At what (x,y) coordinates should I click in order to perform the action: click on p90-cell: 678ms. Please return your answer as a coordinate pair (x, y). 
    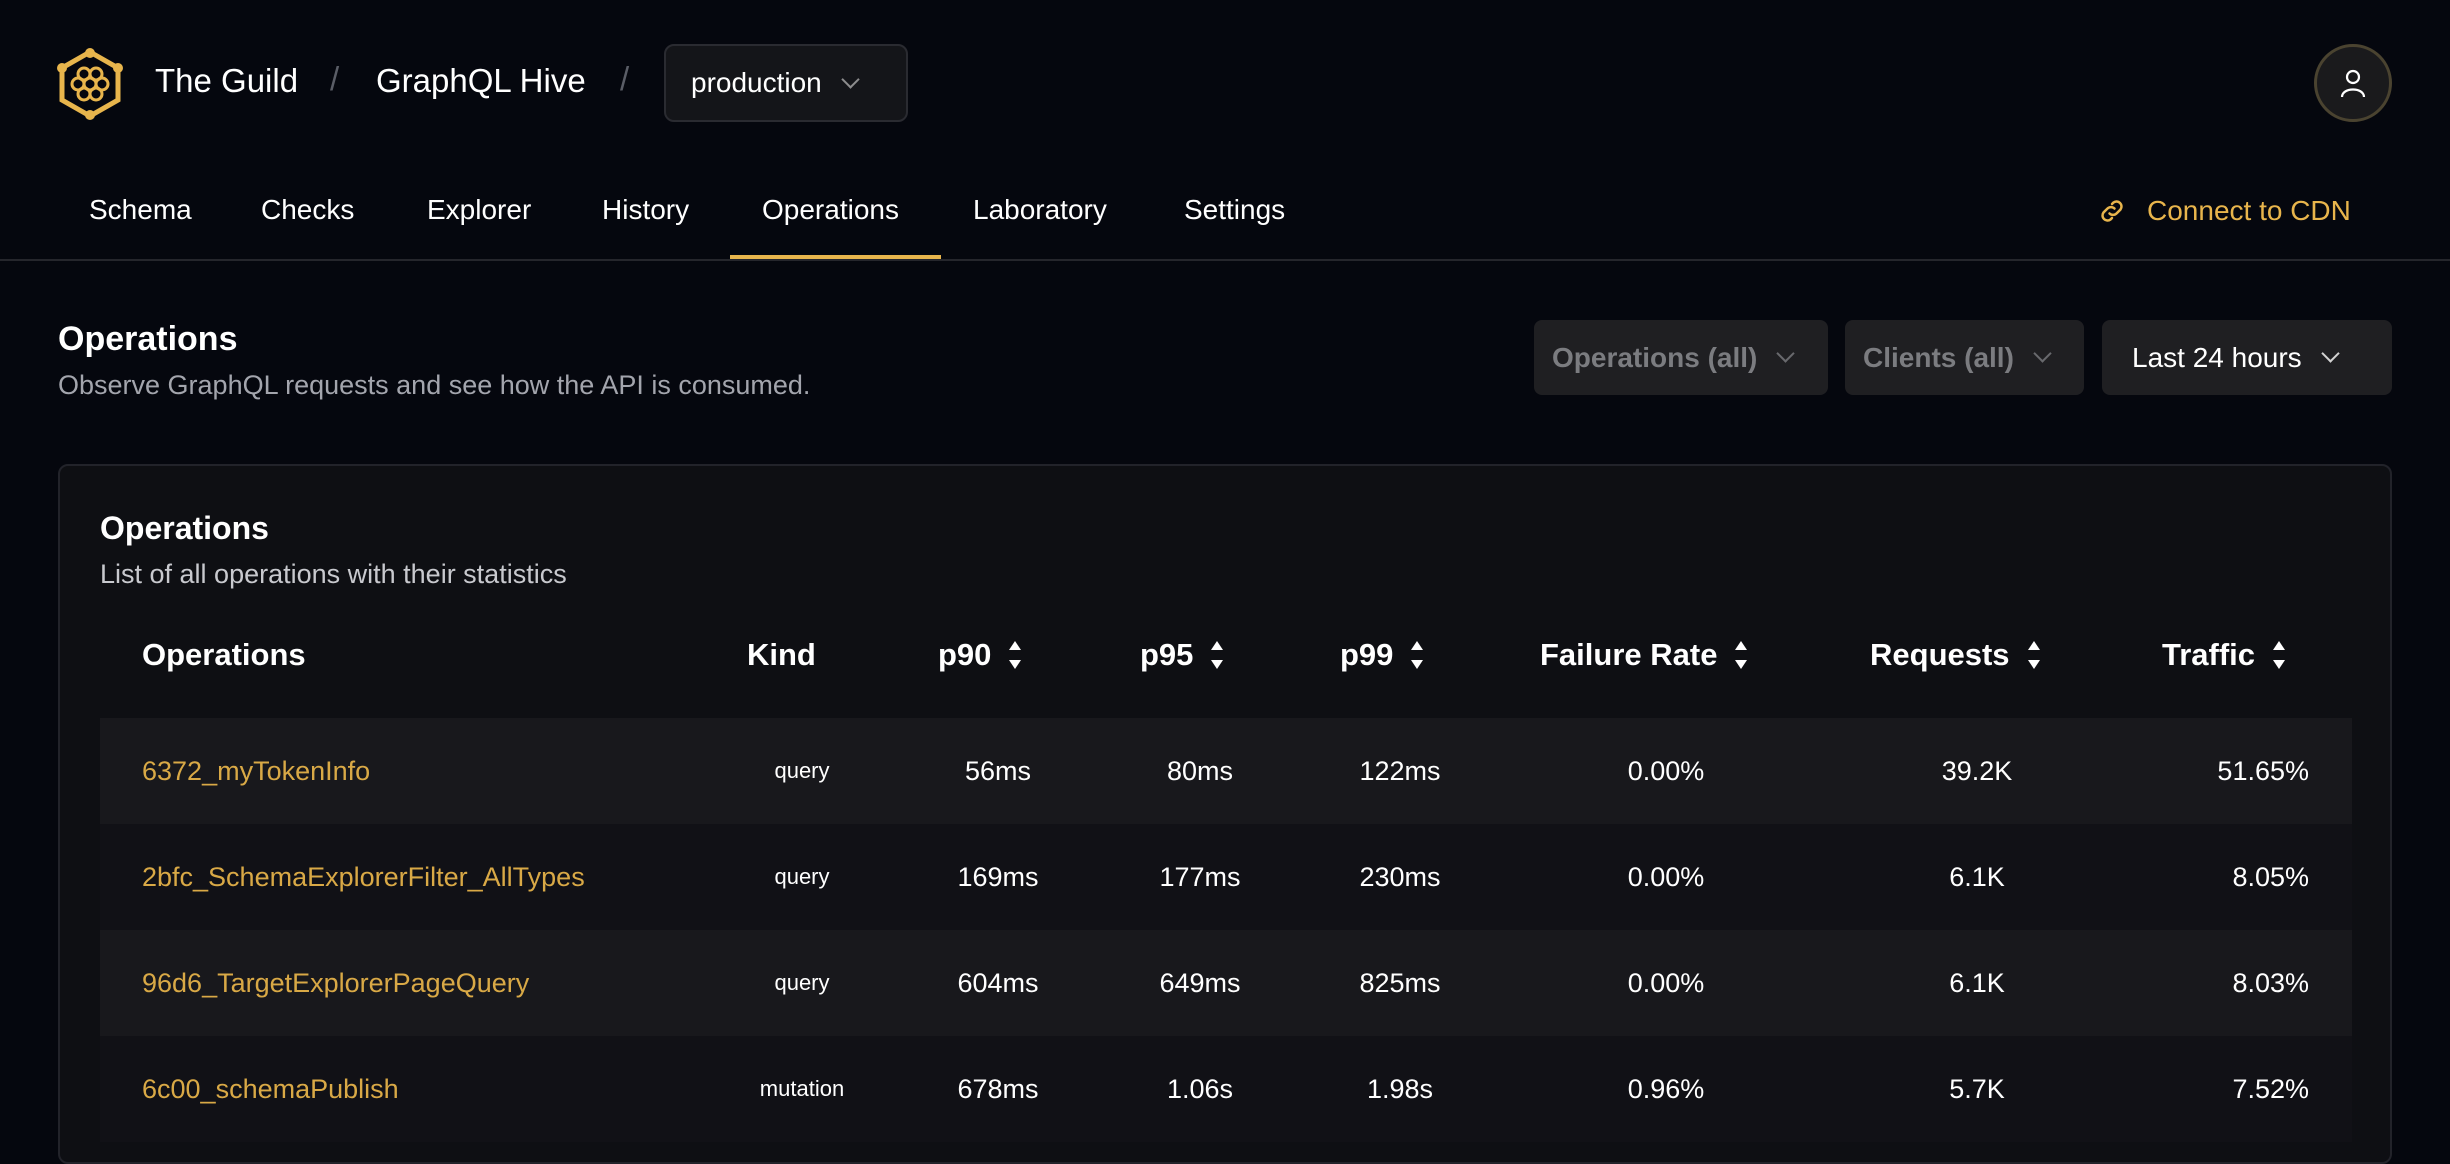
    Looking at the image, I should click on (998, 1088).